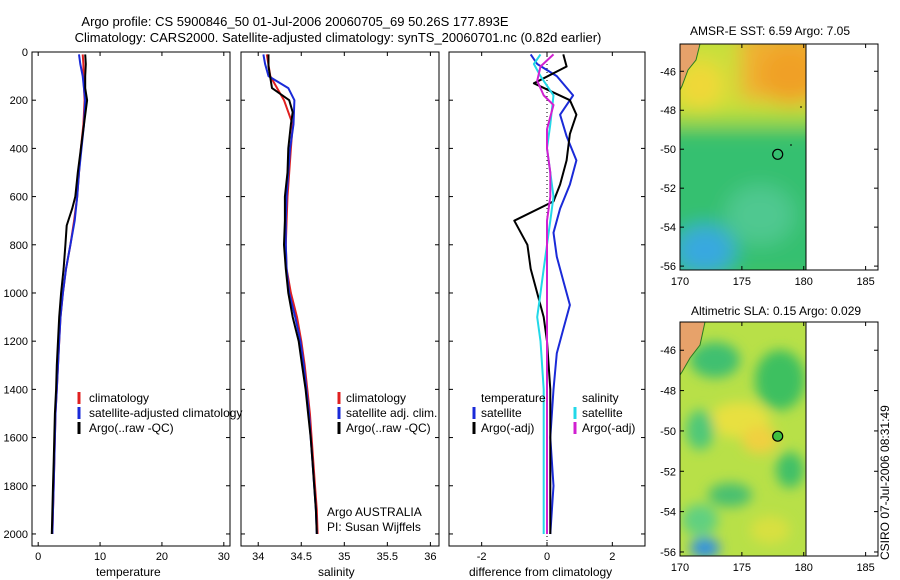 Image resolution: width=900 pixels, height=580 pixels. What do you see at coordinates (16, 439) in the screenshot?
I see `y-tick-label: 1600` at bounding box center [16, 439].